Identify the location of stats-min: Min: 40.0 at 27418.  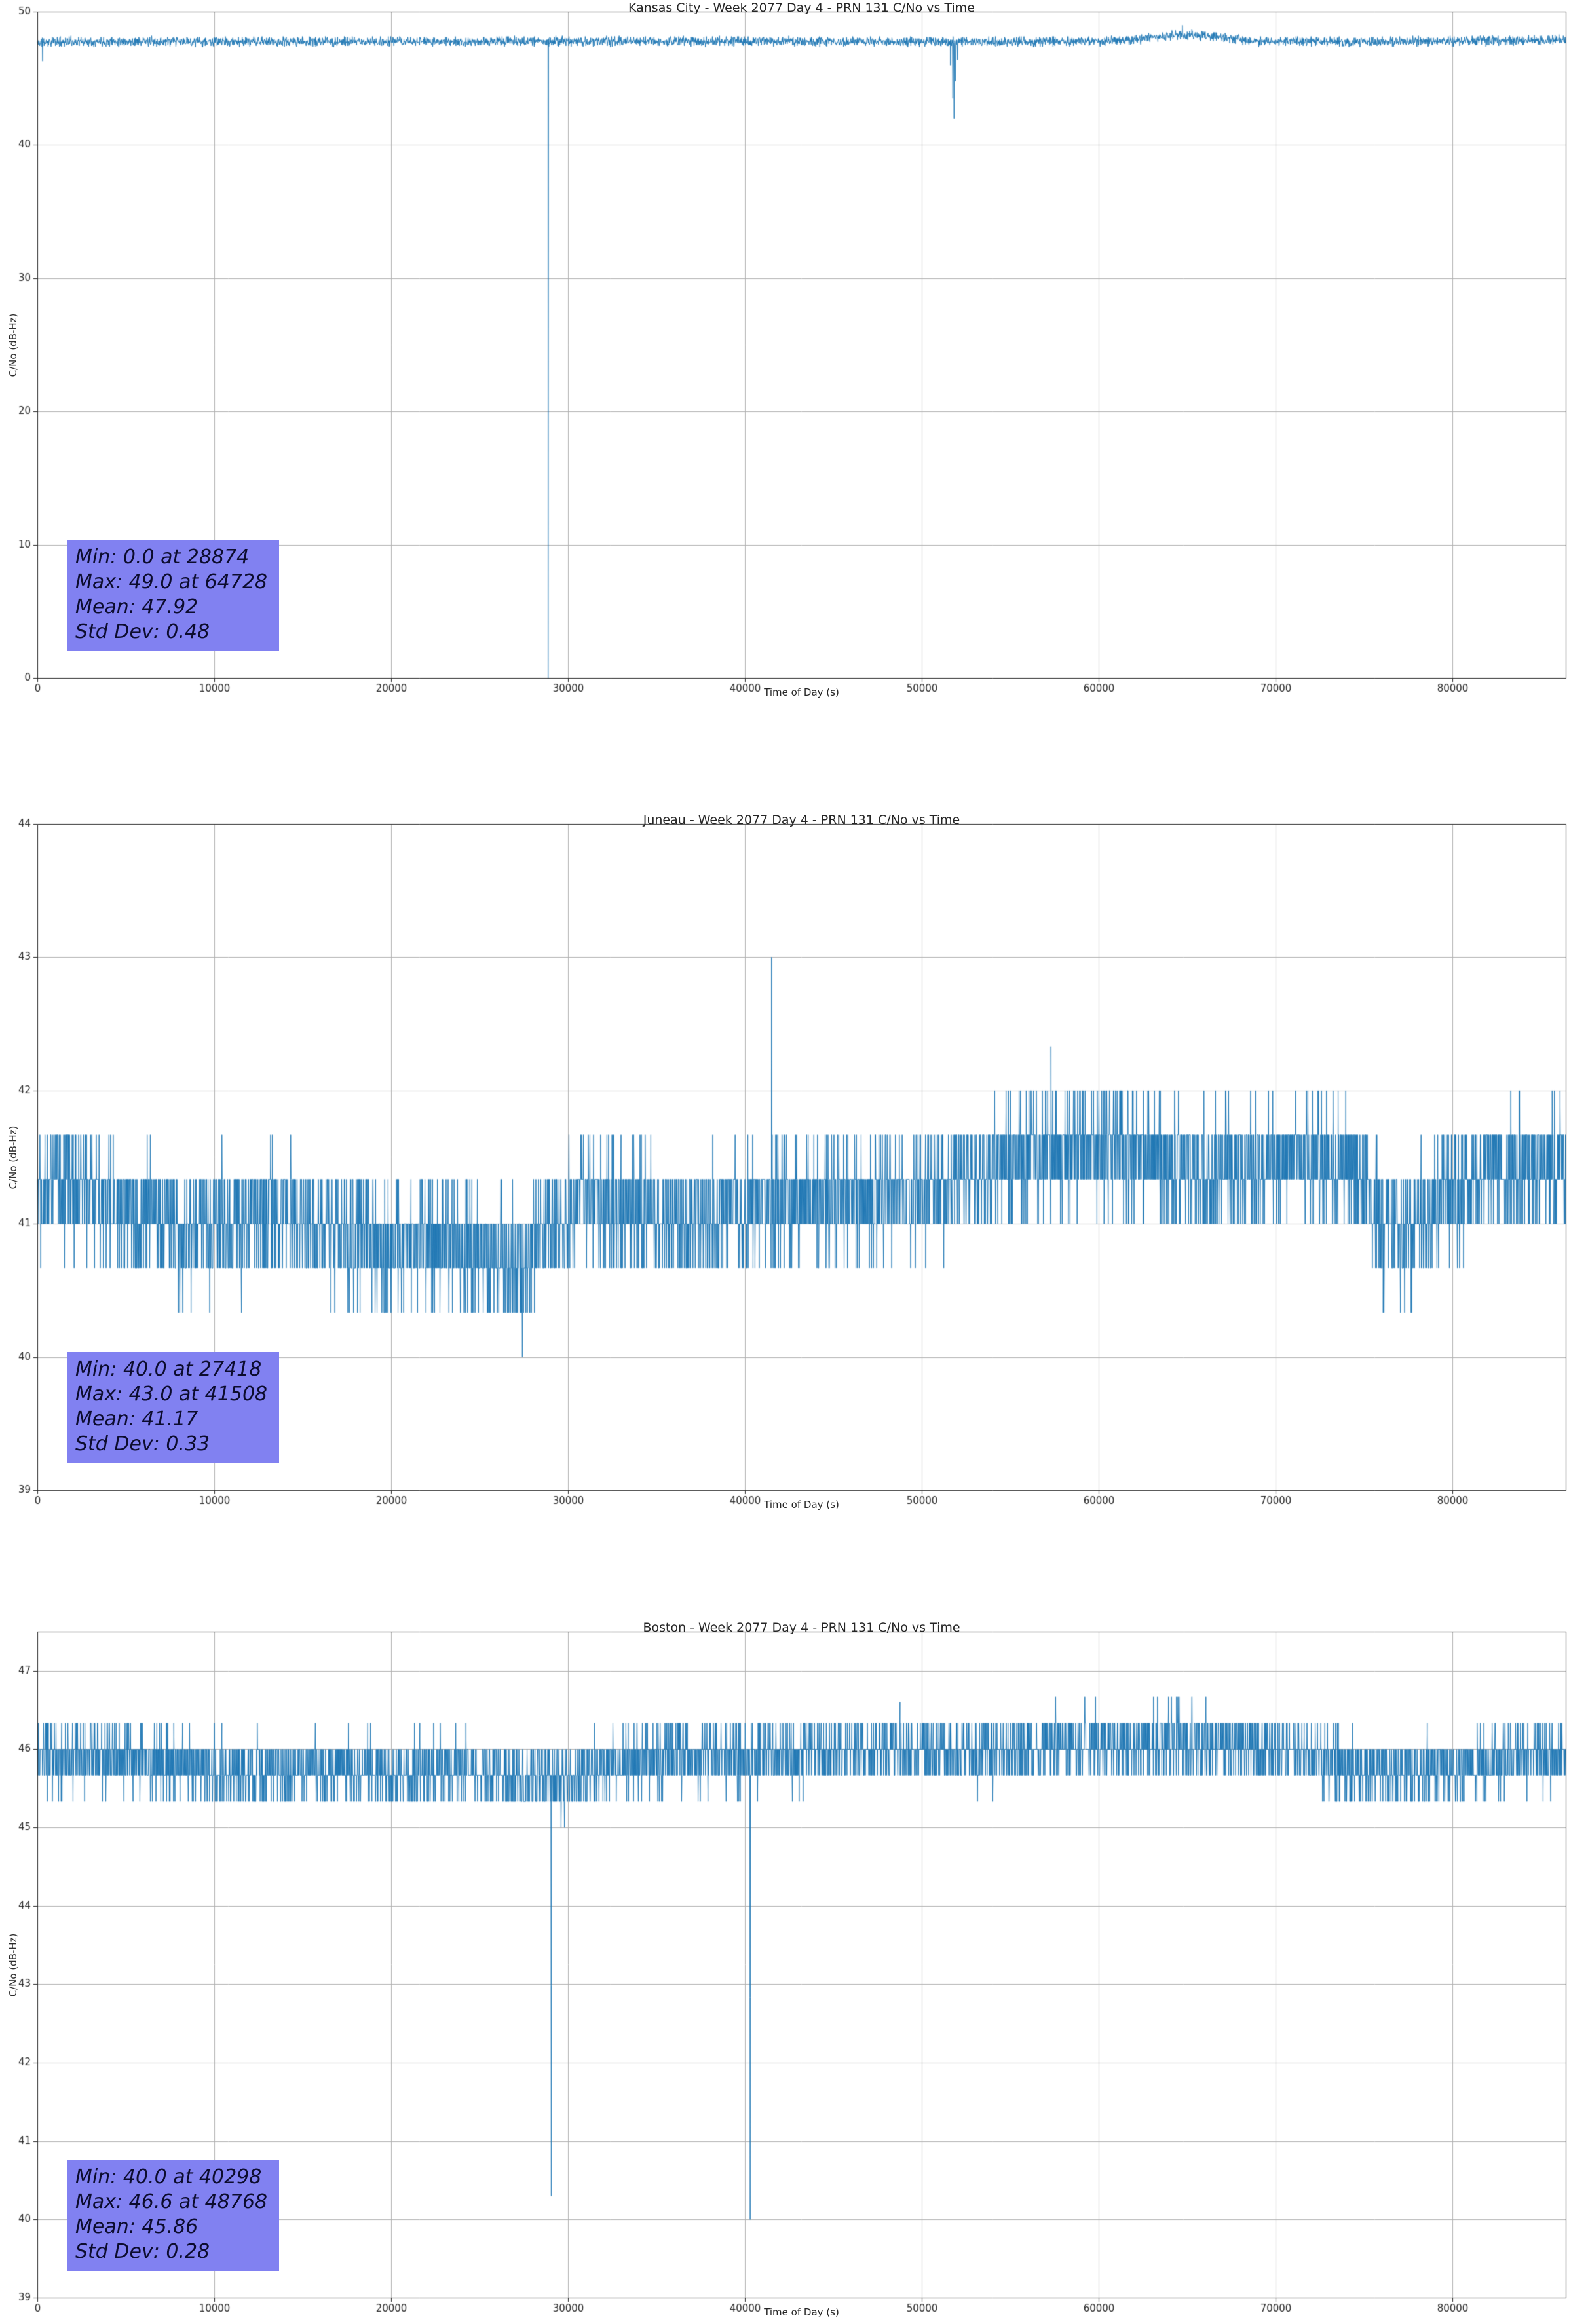
(168, 1369).